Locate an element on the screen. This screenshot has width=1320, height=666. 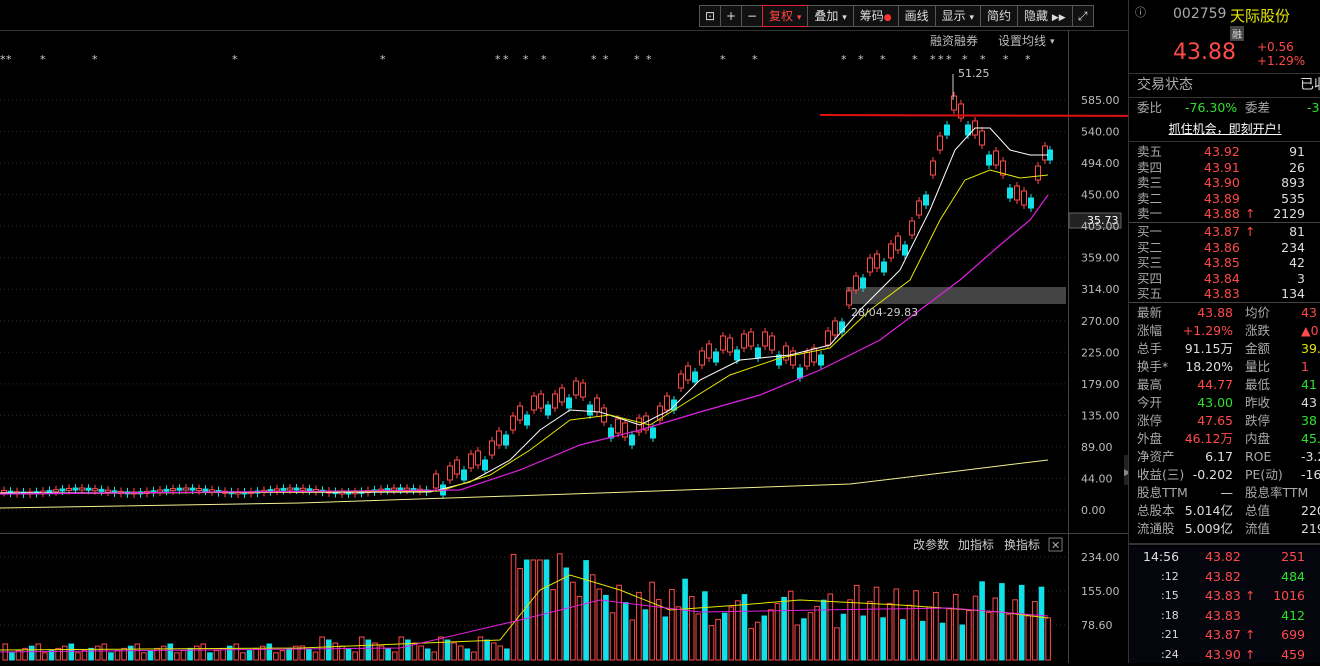
fullscreen-icon: ⤢ is located at coordinates (1082, 16).